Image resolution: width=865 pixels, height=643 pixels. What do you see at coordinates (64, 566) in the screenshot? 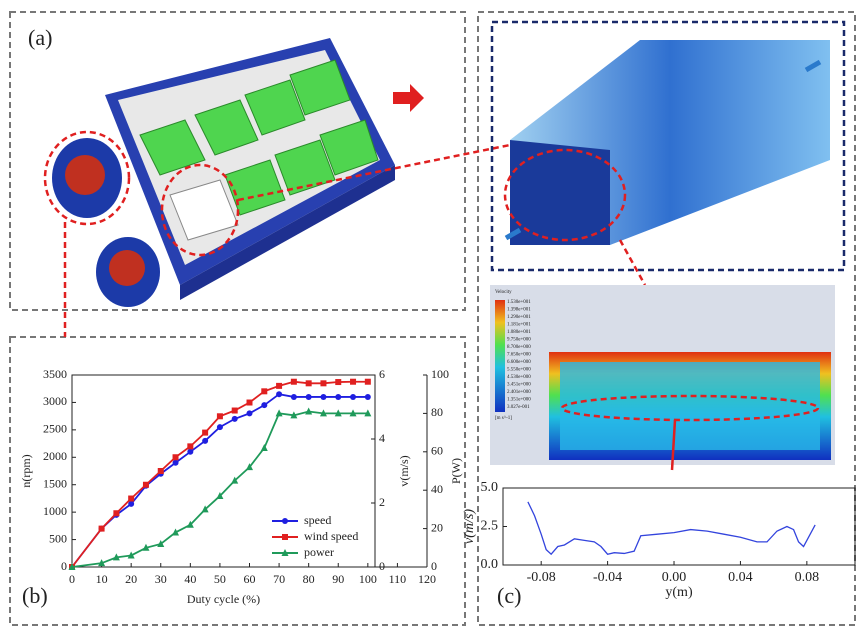
I see `y-tick-label: 0` at bounding box center [64, 566].